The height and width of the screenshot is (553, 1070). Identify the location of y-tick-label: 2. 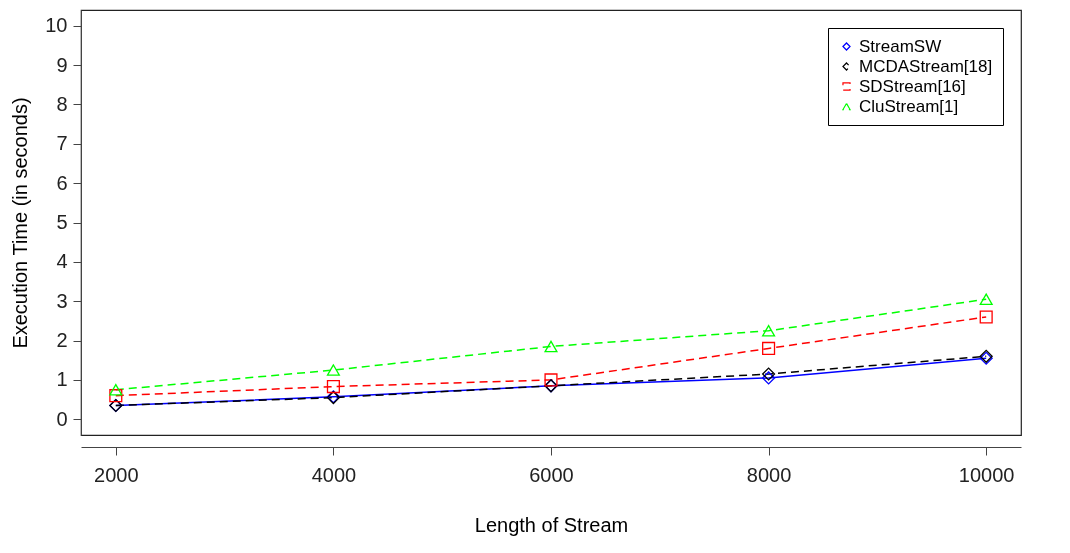
(62, 340).